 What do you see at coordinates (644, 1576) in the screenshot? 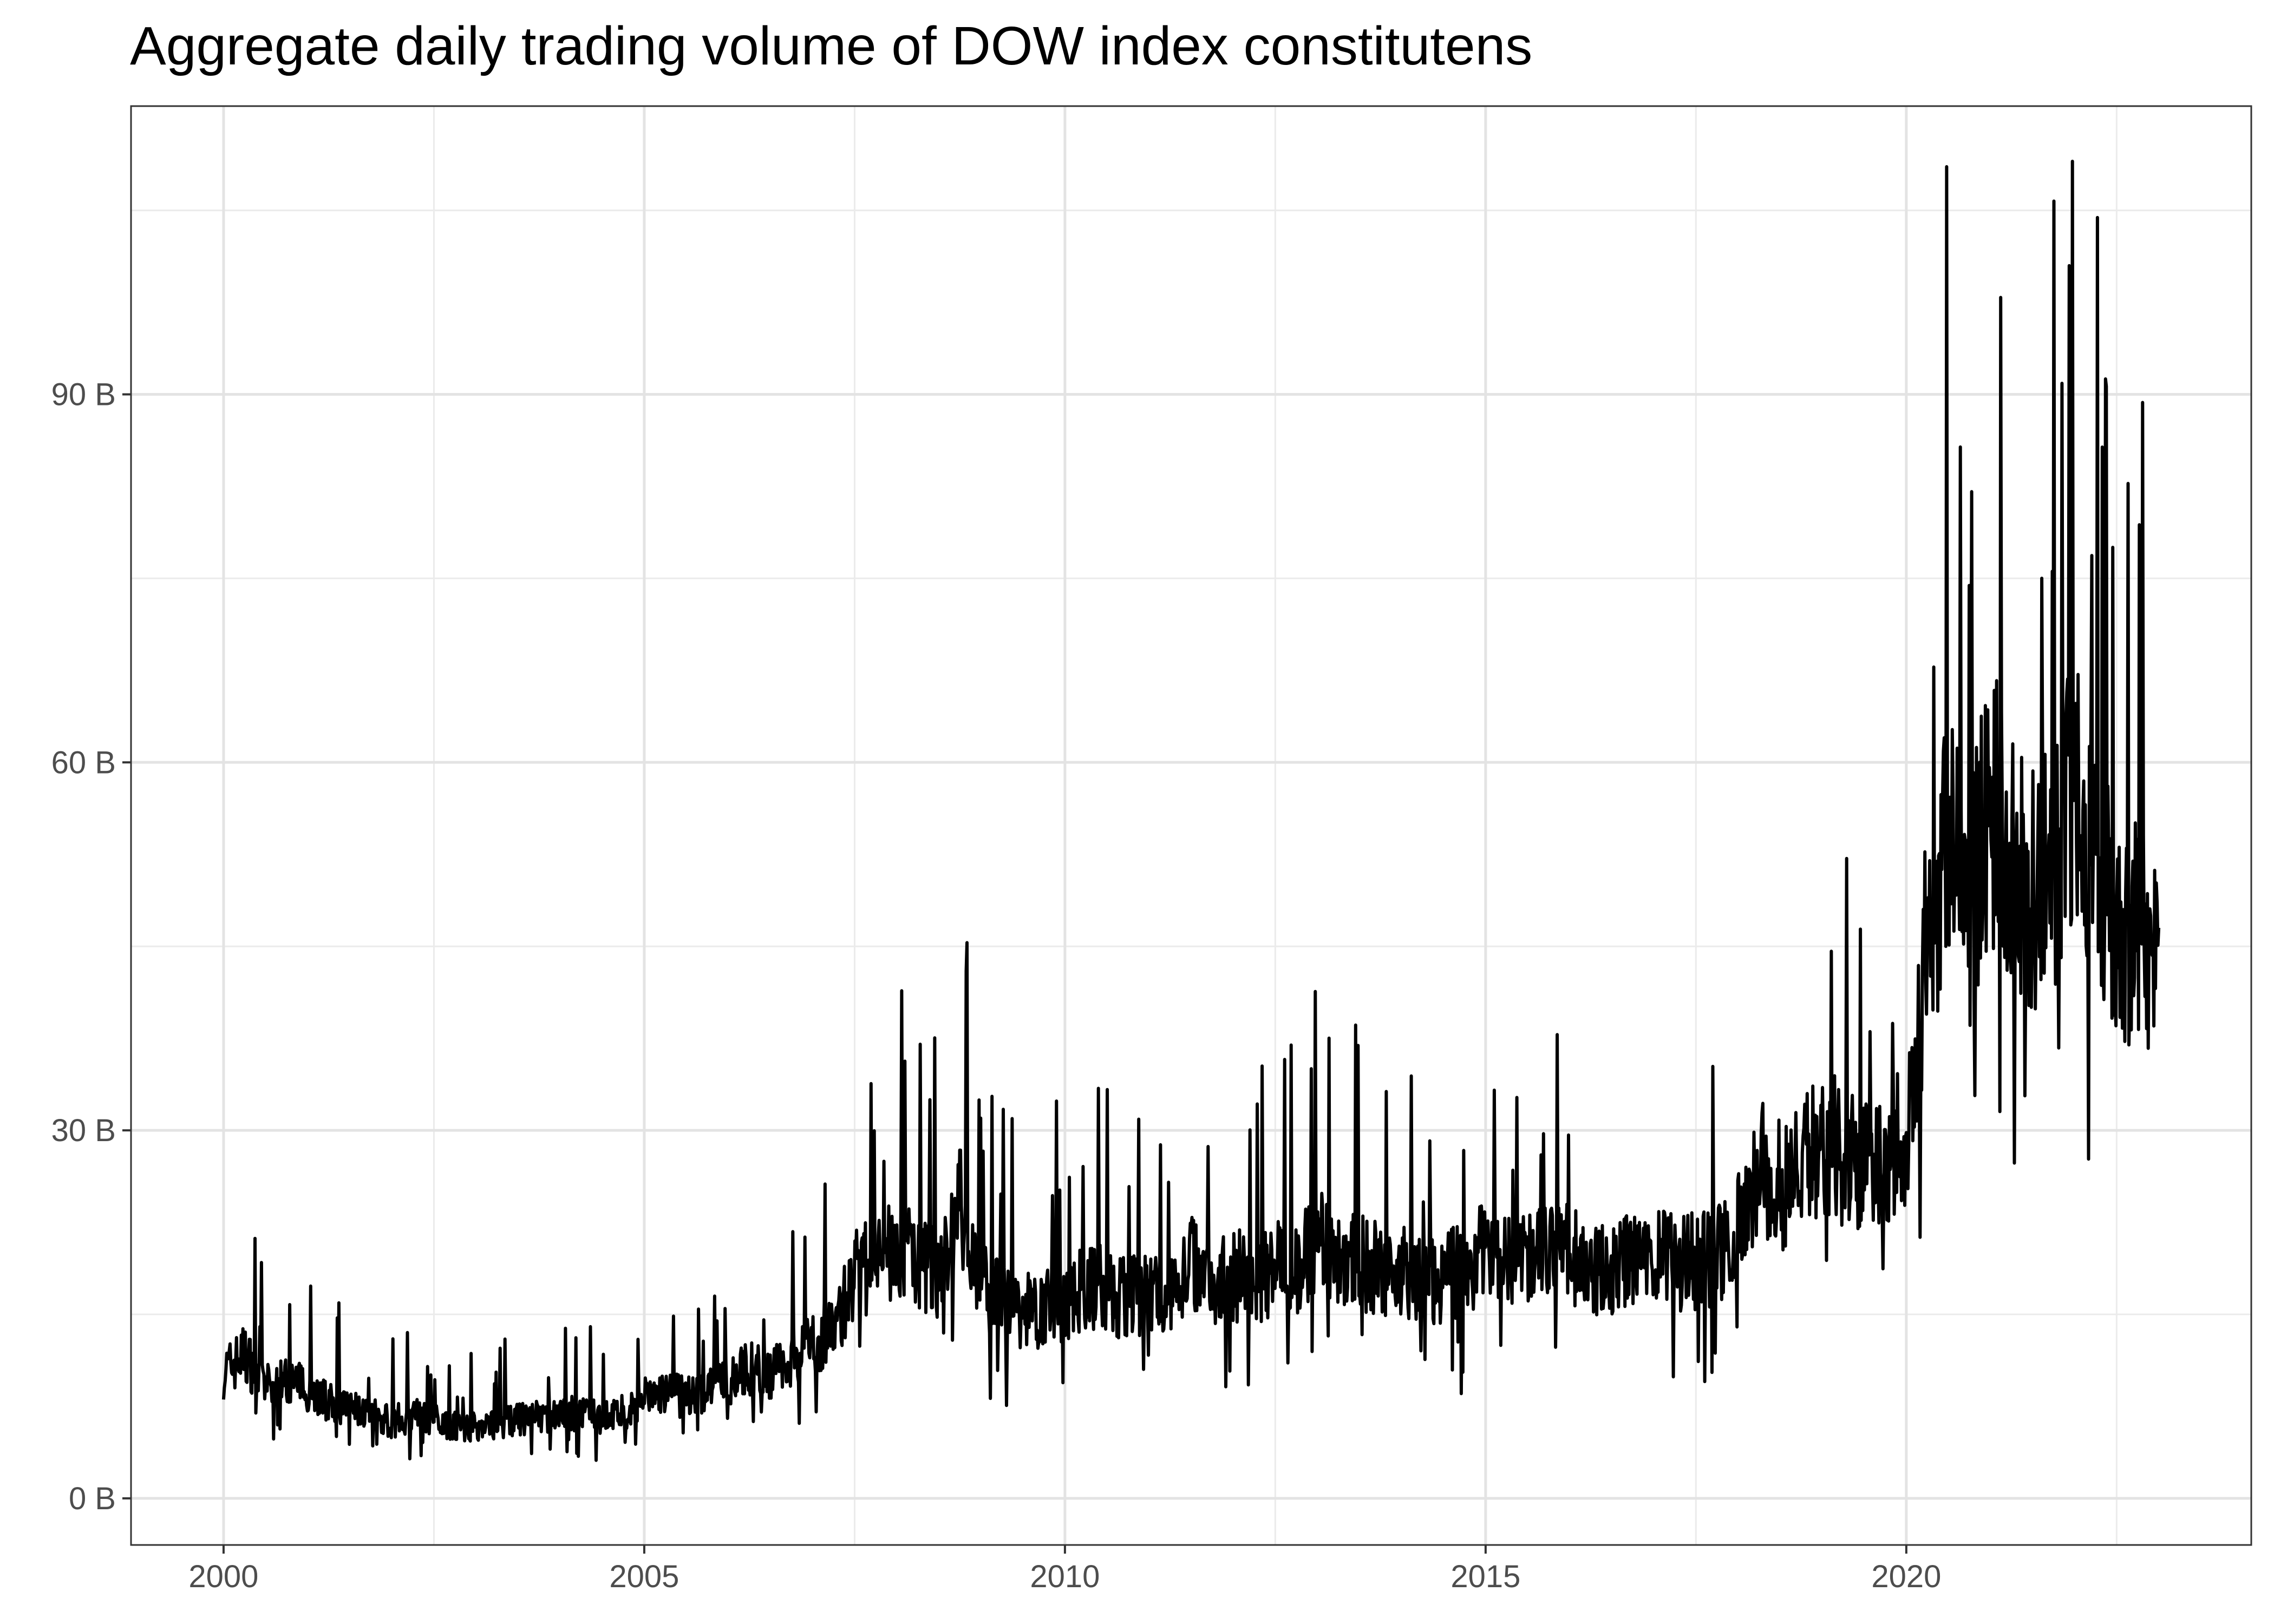
I see `x-tick-label: 2005` at bounding box center [644, 1576].